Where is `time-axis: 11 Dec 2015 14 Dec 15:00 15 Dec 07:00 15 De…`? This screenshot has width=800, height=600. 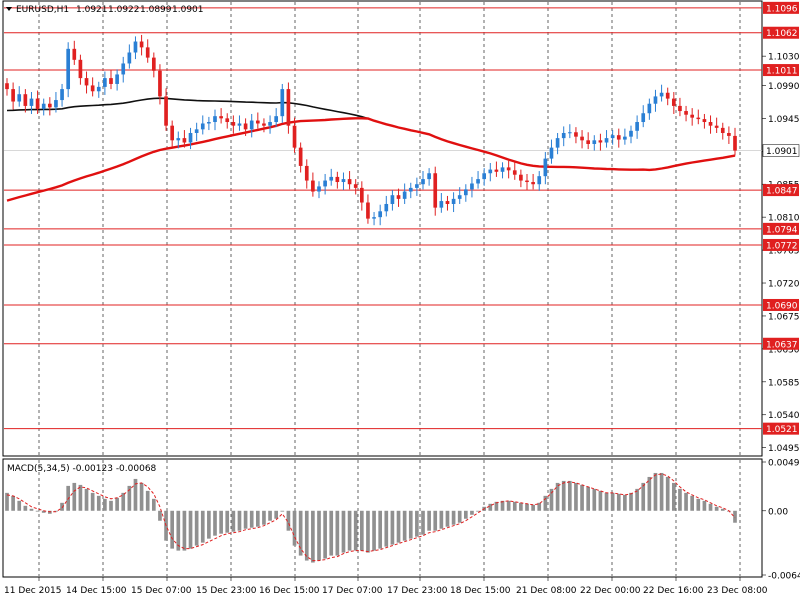 time-axis: 11 Dec 2015 14 Dec 15:00 15 Dec 07:00 15 De… is located at coordinates (386, 586).